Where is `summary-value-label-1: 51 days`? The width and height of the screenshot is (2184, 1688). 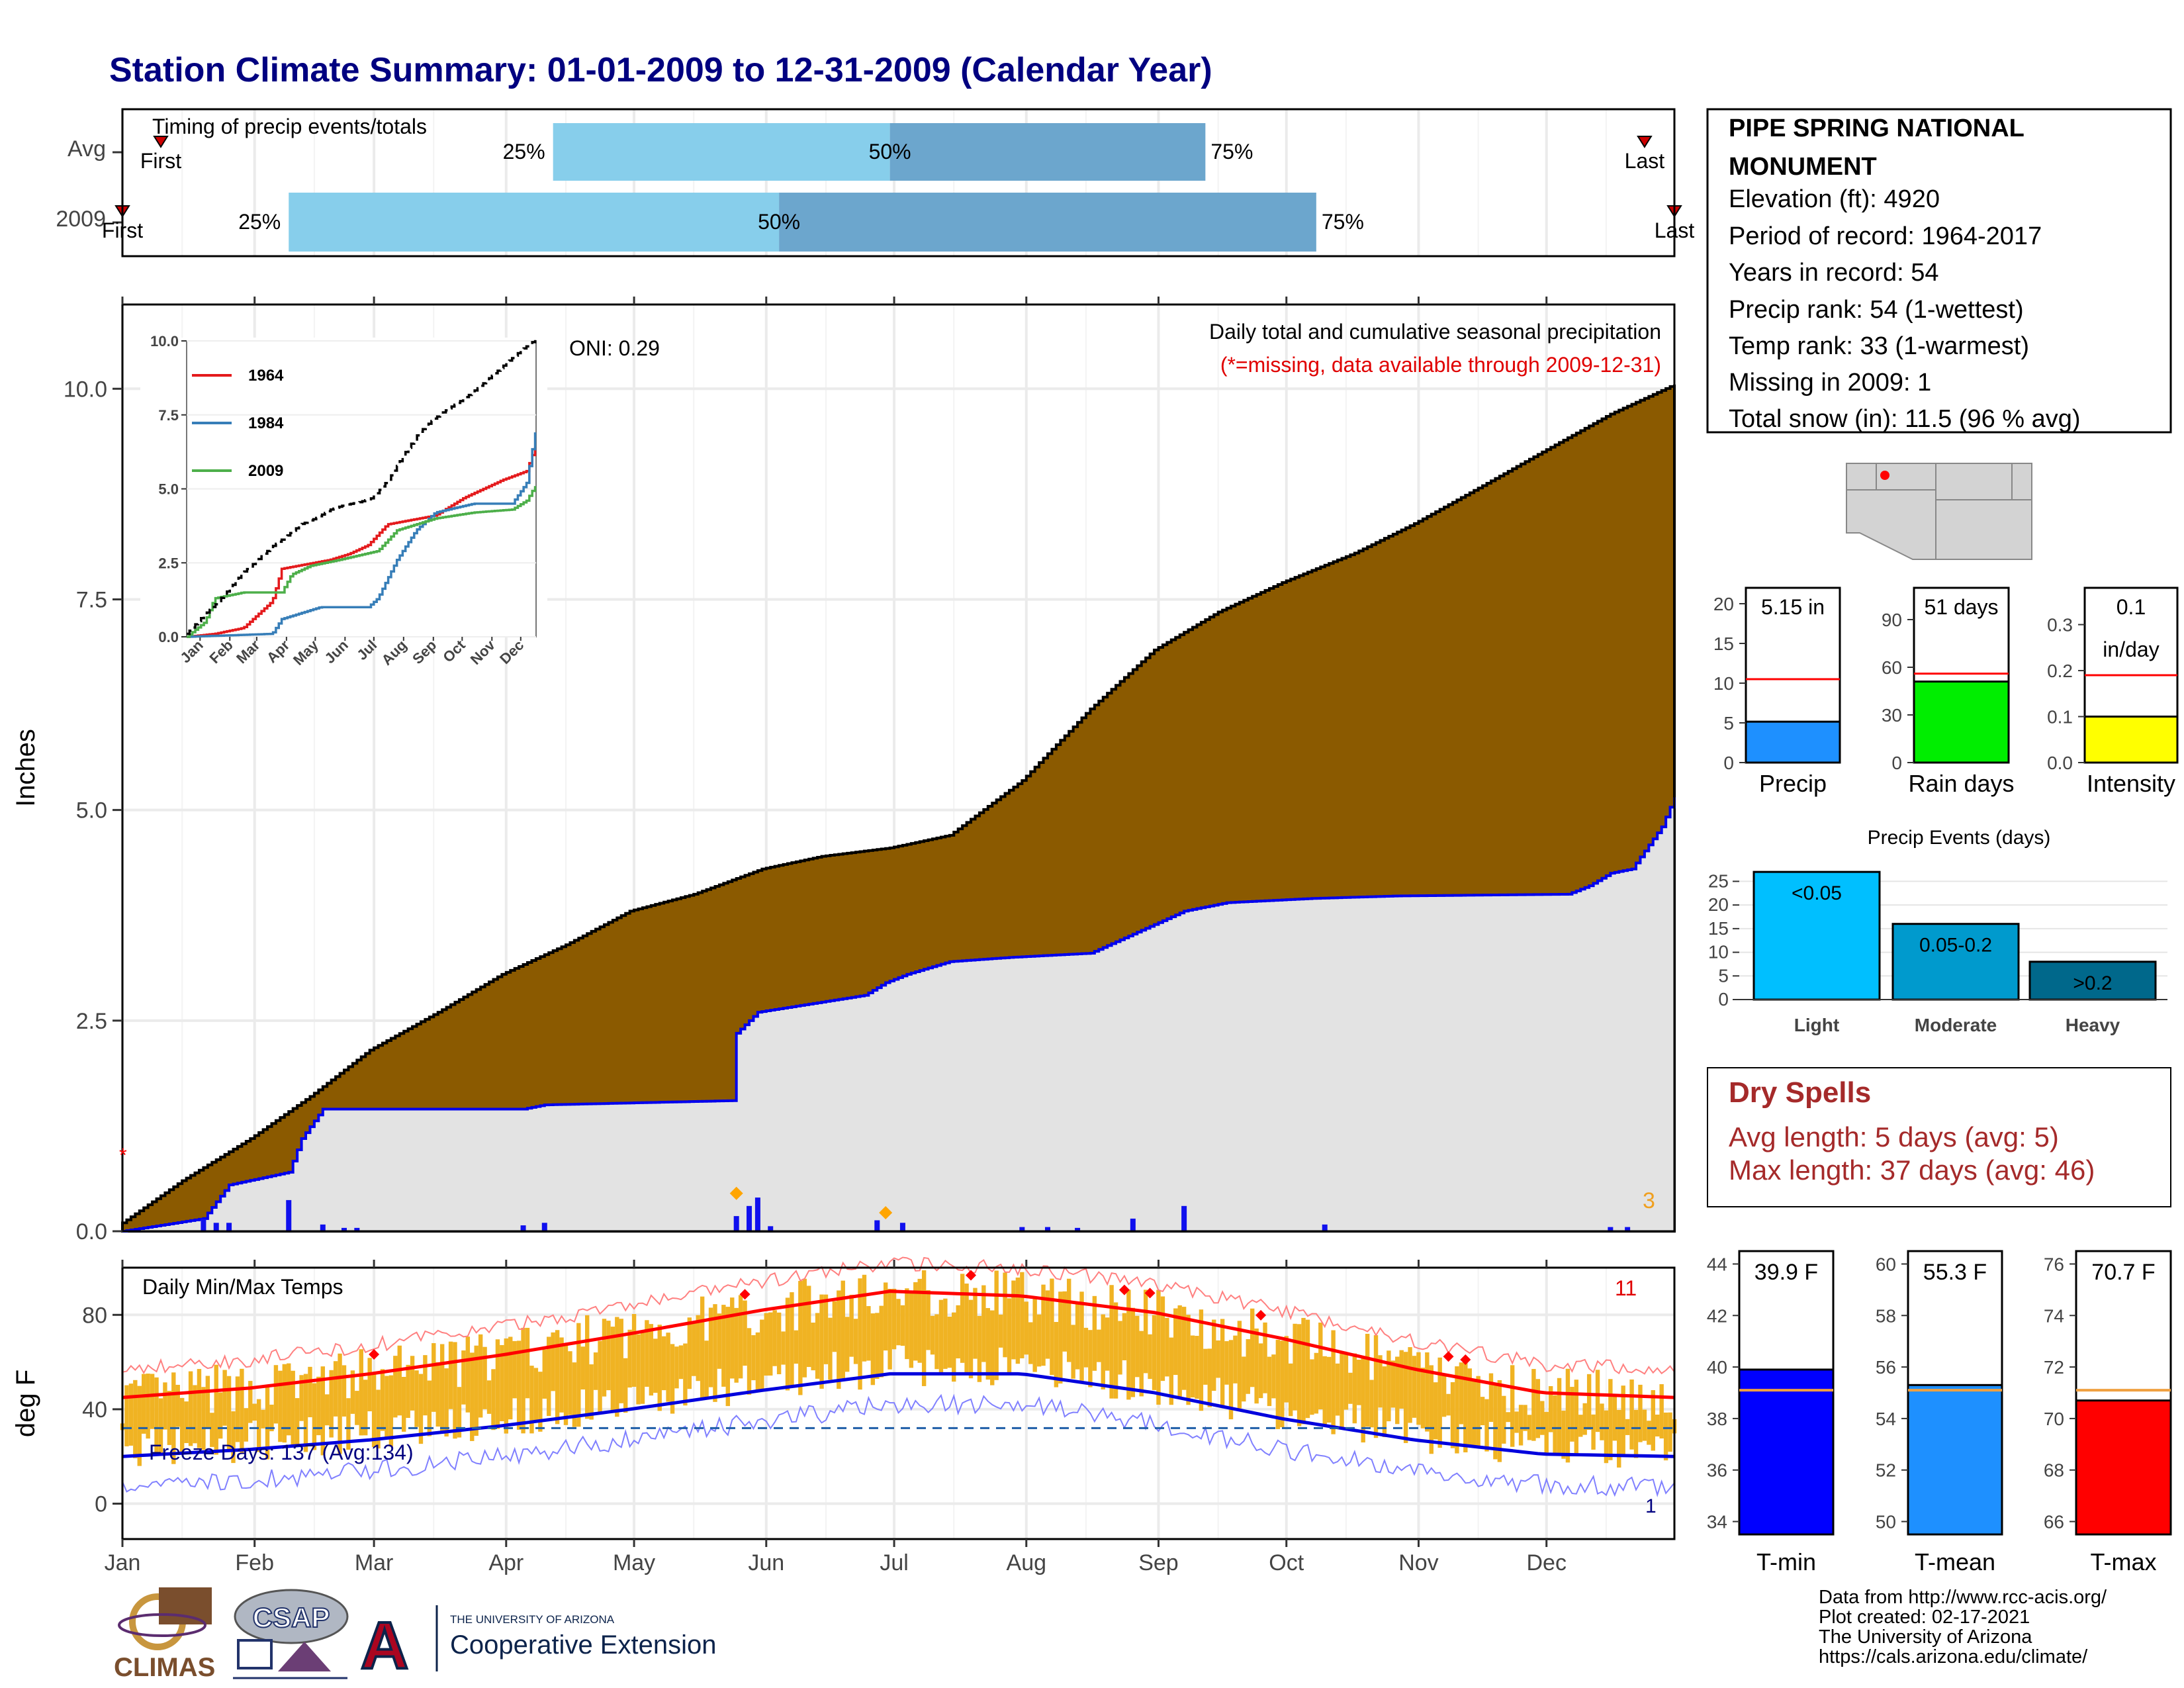 summary-value-label-1: 51 days is located at coordinates (1961, 607).